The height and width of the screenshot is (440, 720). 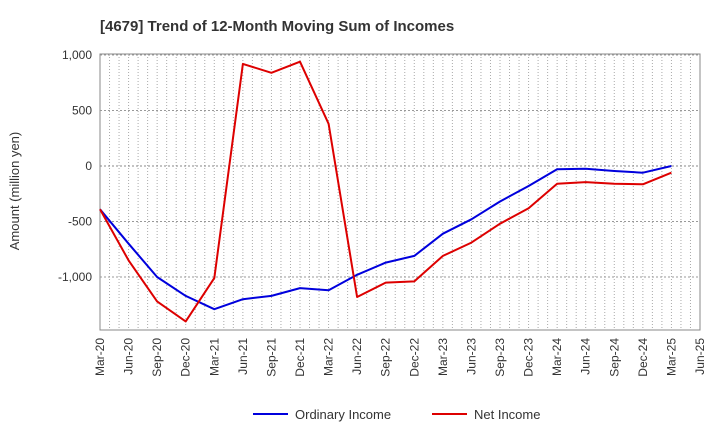 I want to click on x-tick-label: Jun-23, so click(x=471, y=356).